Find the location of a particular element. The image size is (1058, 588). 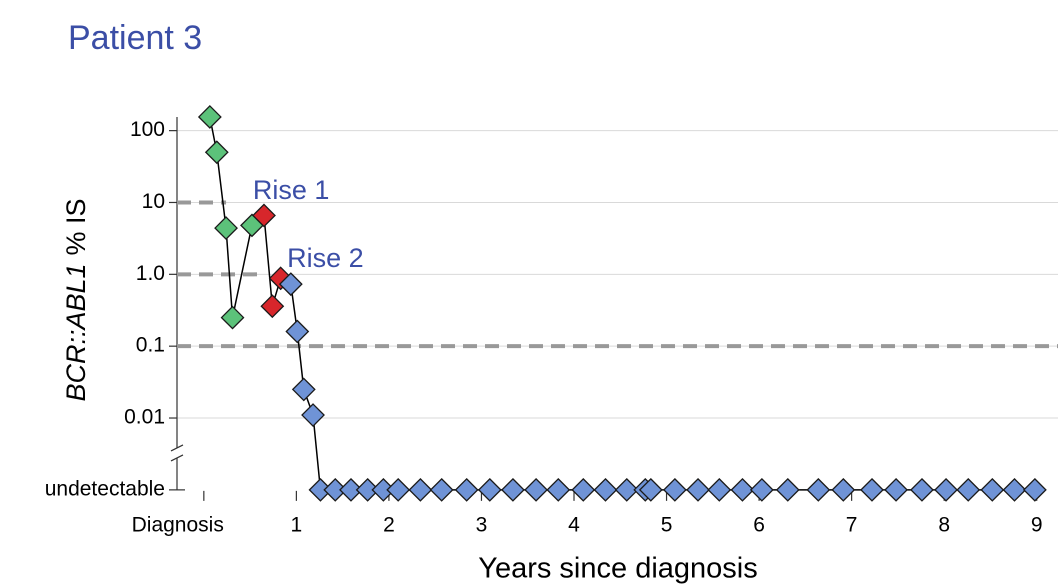

x-tick-label: 2 is located at coordinates (389, 524).